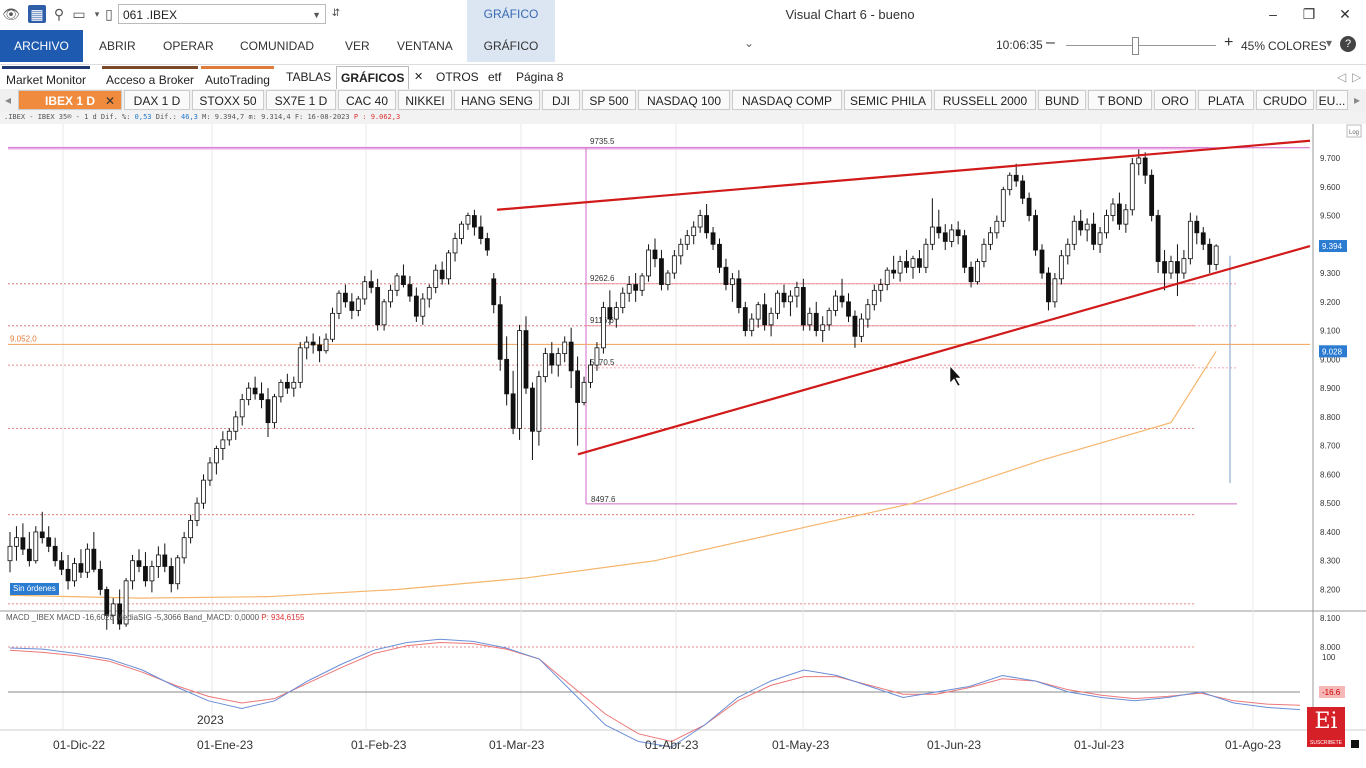 Image resolution: width=1366 pixels, height=768 pixels. I want to click on symbol-tab: T BOND, so click(1120, 100).